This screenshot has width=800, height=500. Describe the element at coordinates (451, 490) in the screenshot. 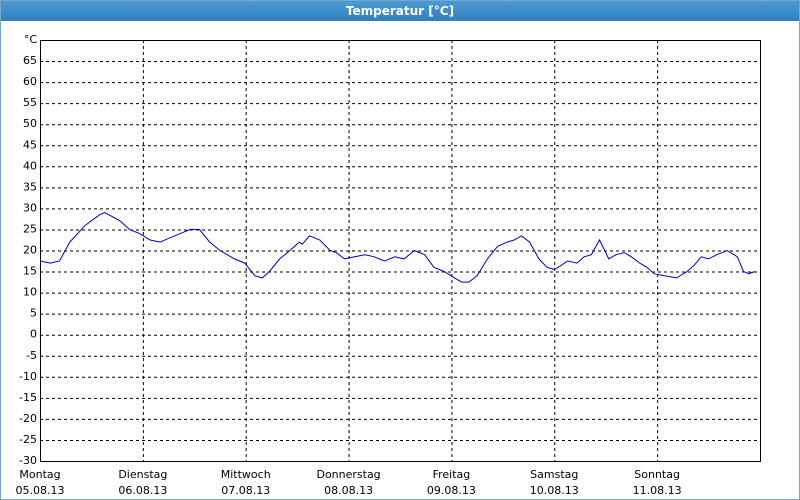

I see `x-tick-date: 09.08.13` at that location.